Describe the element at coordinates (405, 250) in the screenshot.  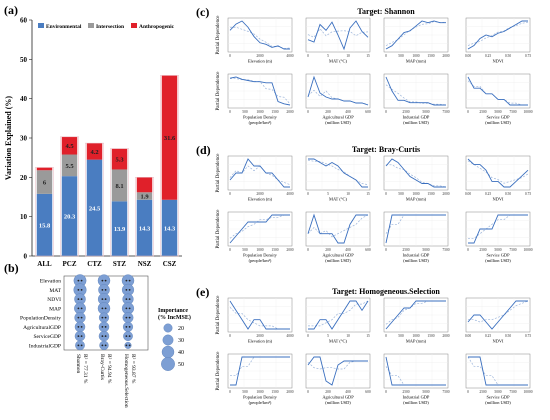
I see `x-tick-label: 2500` at that location.